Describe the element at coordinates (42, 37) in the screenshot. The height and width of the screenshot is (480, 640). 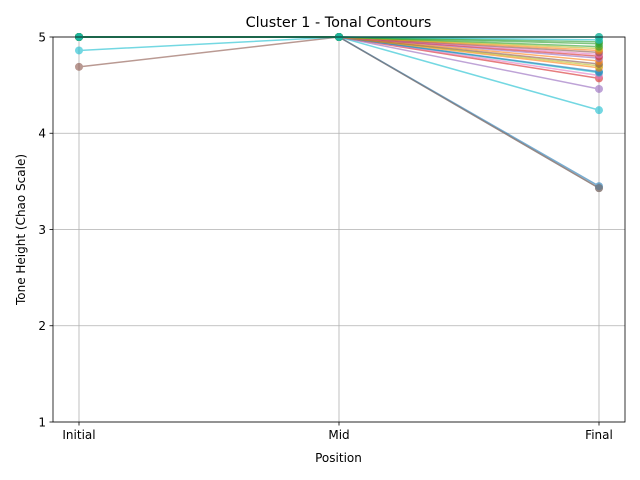
I see `y-tick-label: 5` at that location.